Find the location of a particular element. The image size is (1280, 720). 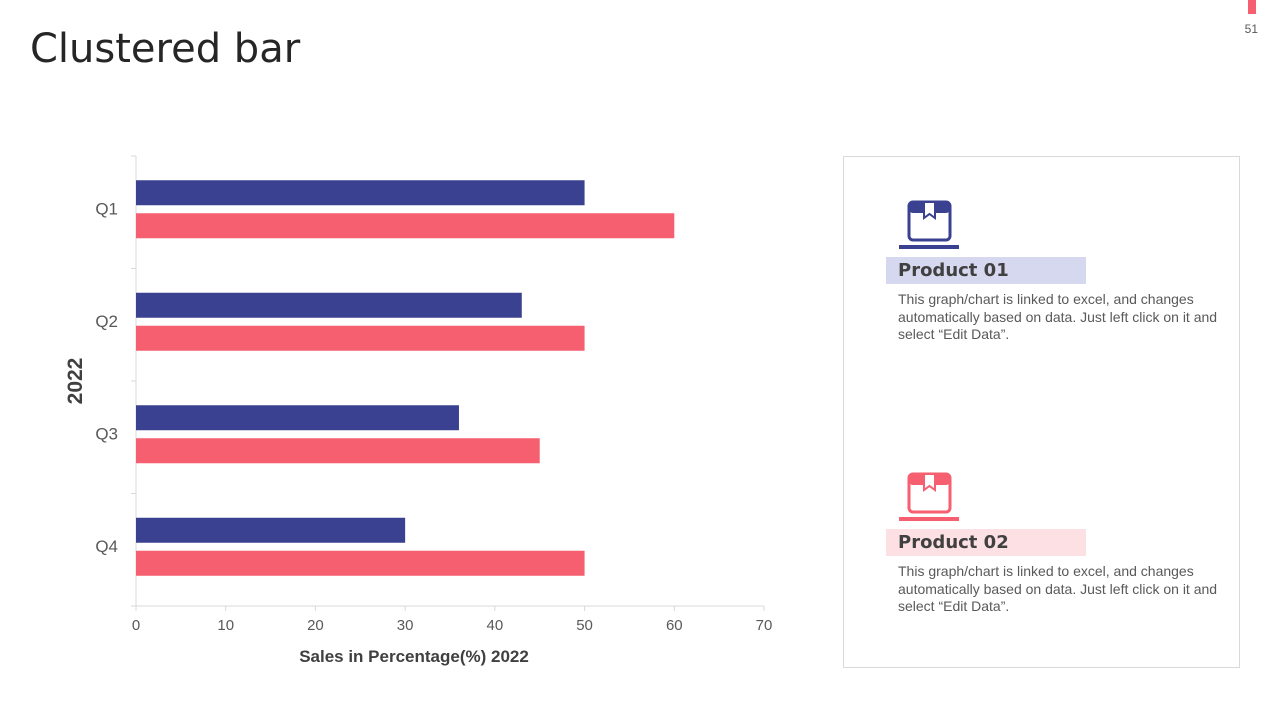

x-tick-label: 60 is located at coordinates (674, 625).